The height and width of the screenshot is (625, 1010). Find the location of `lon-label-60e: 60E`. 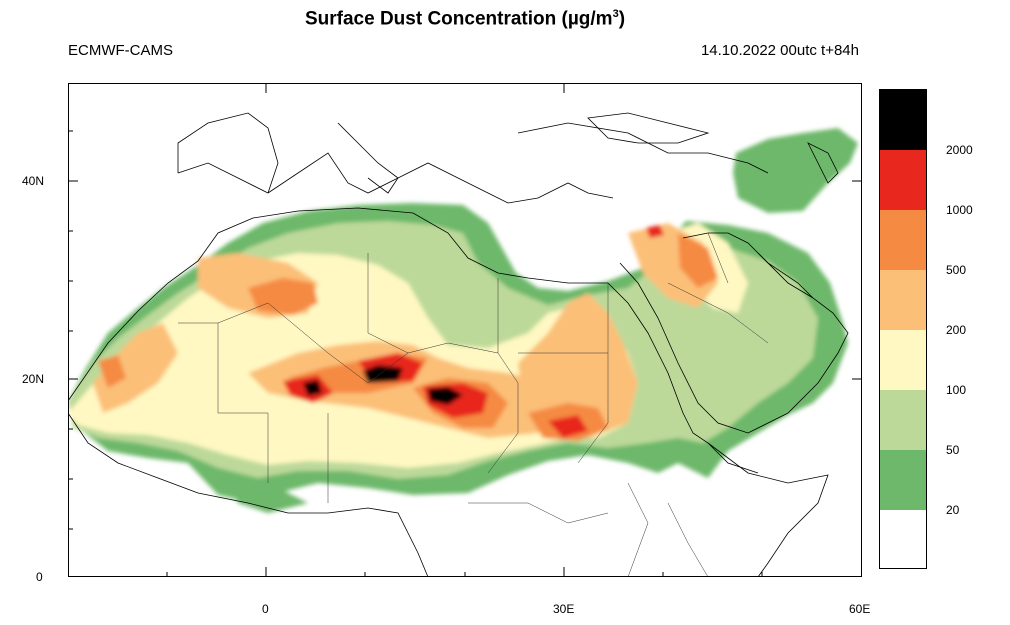

lon-label-60e: 60E is located at coordinates (860, 609).